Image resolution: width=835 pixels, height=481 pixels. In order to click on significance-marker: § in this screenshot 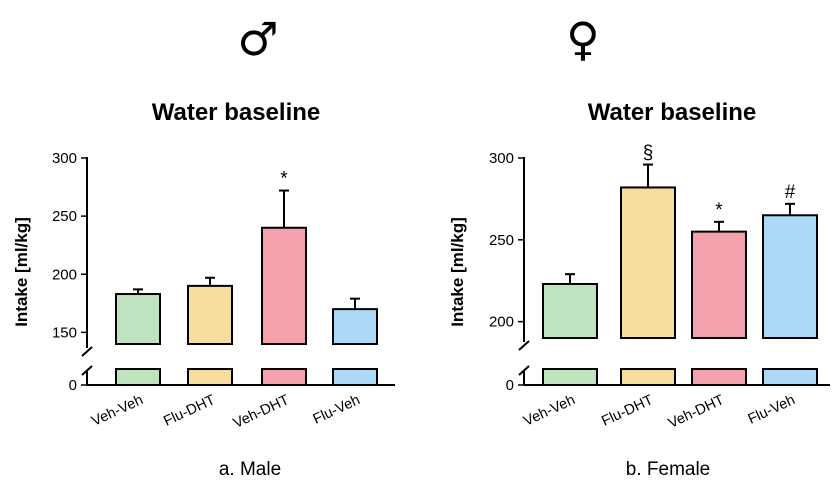, I will do `click(648, 153)`.